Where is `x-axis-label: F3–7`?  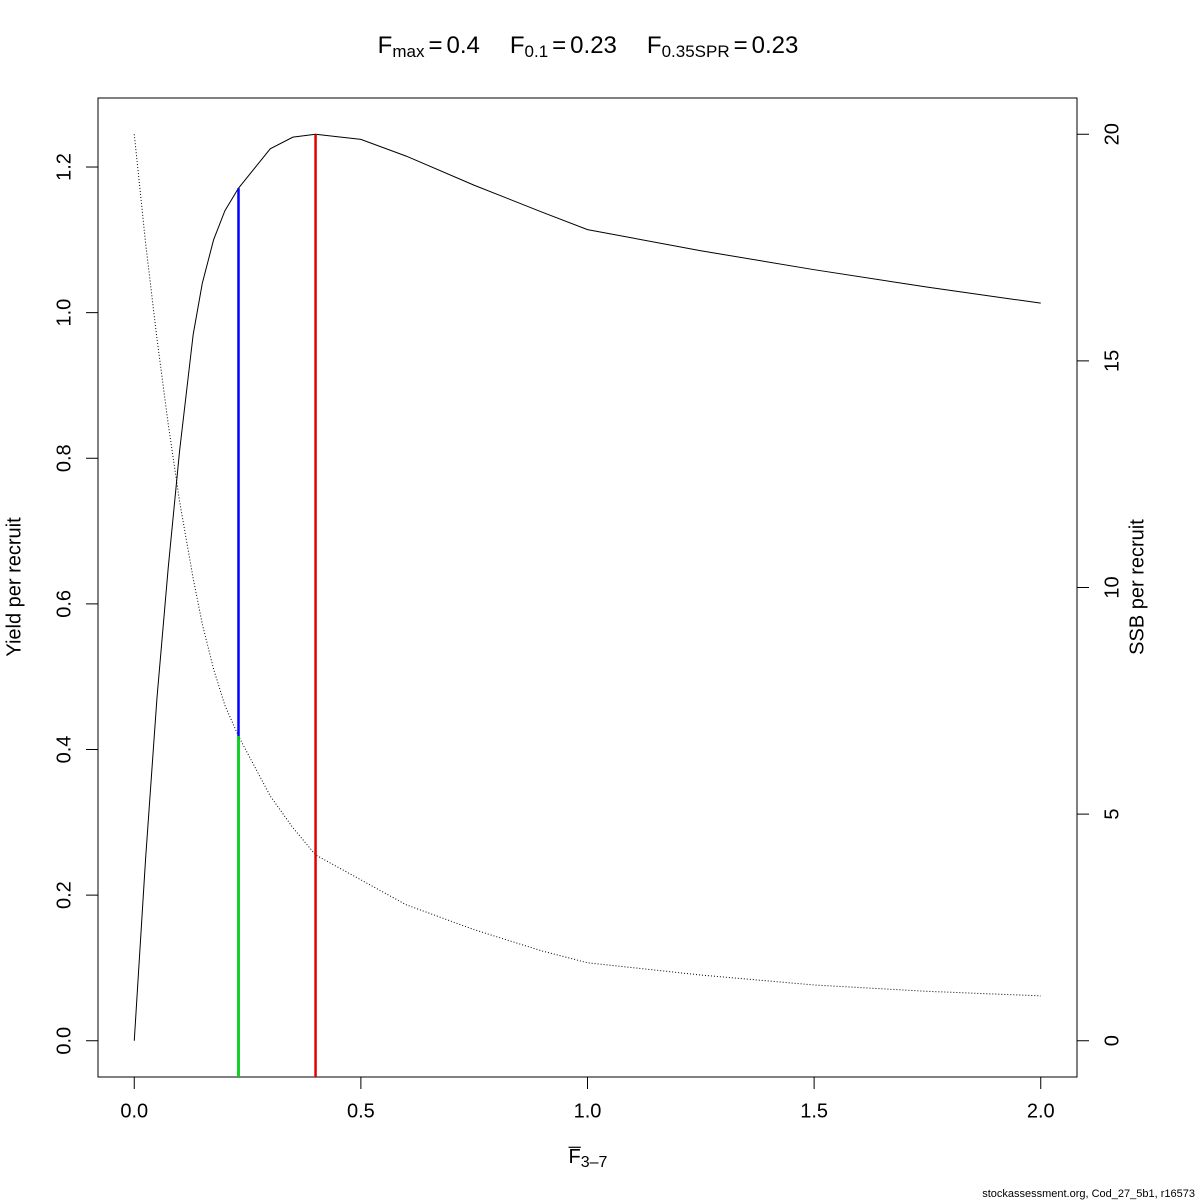 x-axis-label: F3–7 is located at coordinates (588, 1158).